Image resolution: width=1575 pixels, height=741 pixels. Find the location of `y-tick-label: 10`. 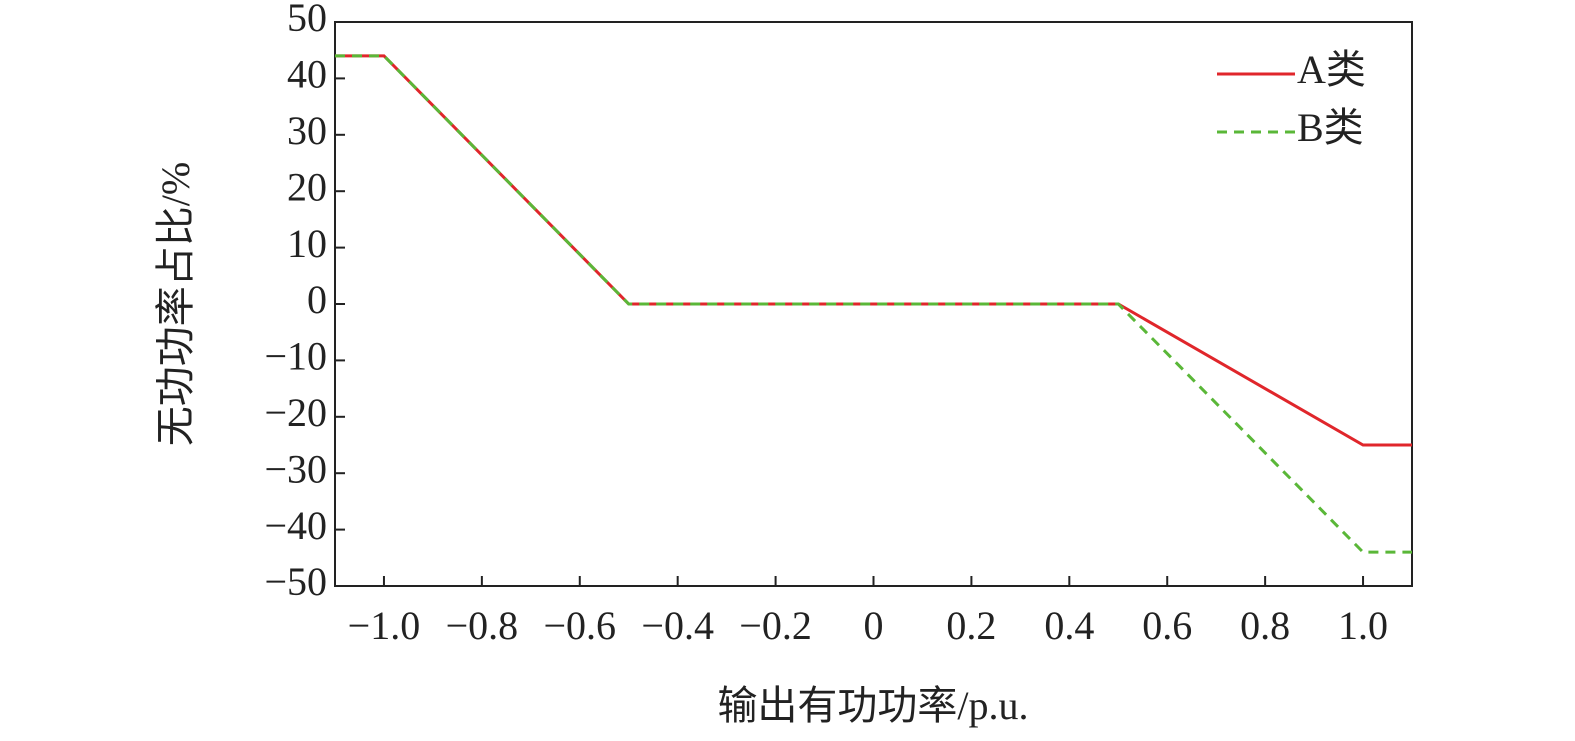

y-tick-label: 10 is located at coordinates (307, 243).